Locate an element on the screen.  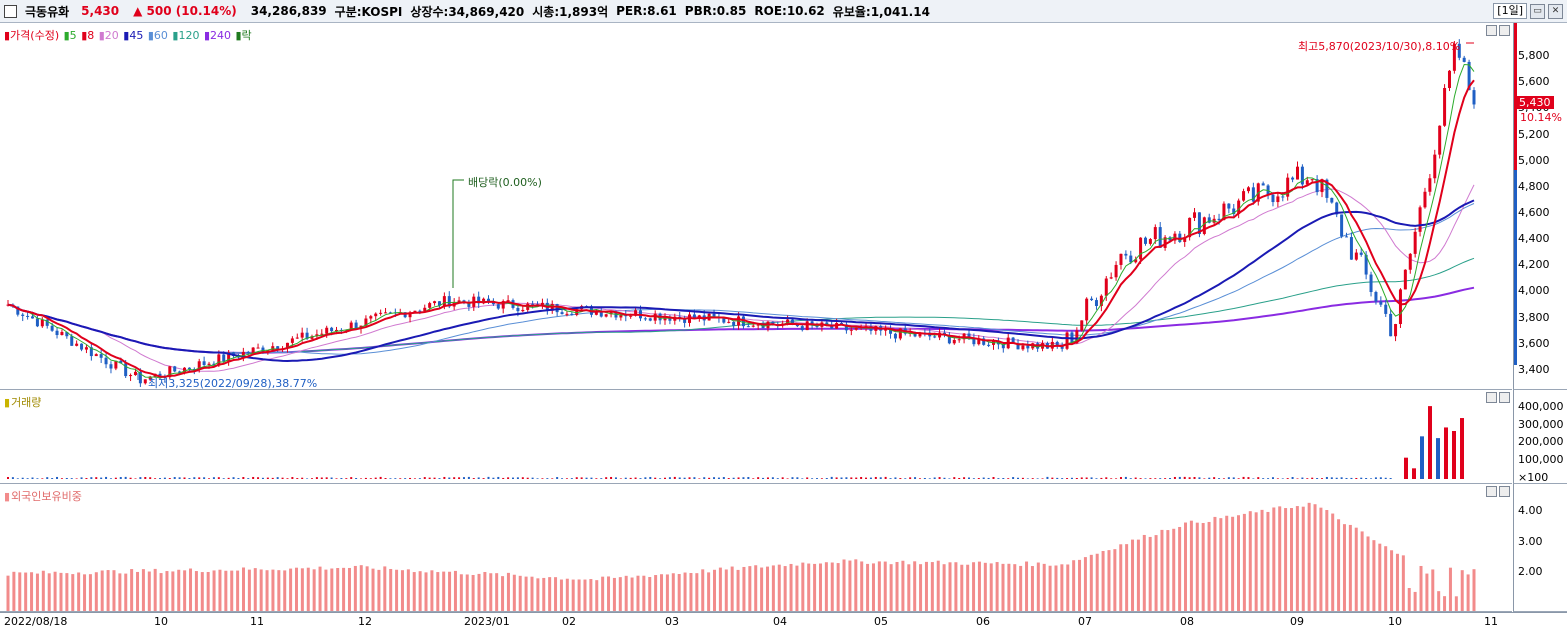
volume-chart is located at coordinates (756, 436).